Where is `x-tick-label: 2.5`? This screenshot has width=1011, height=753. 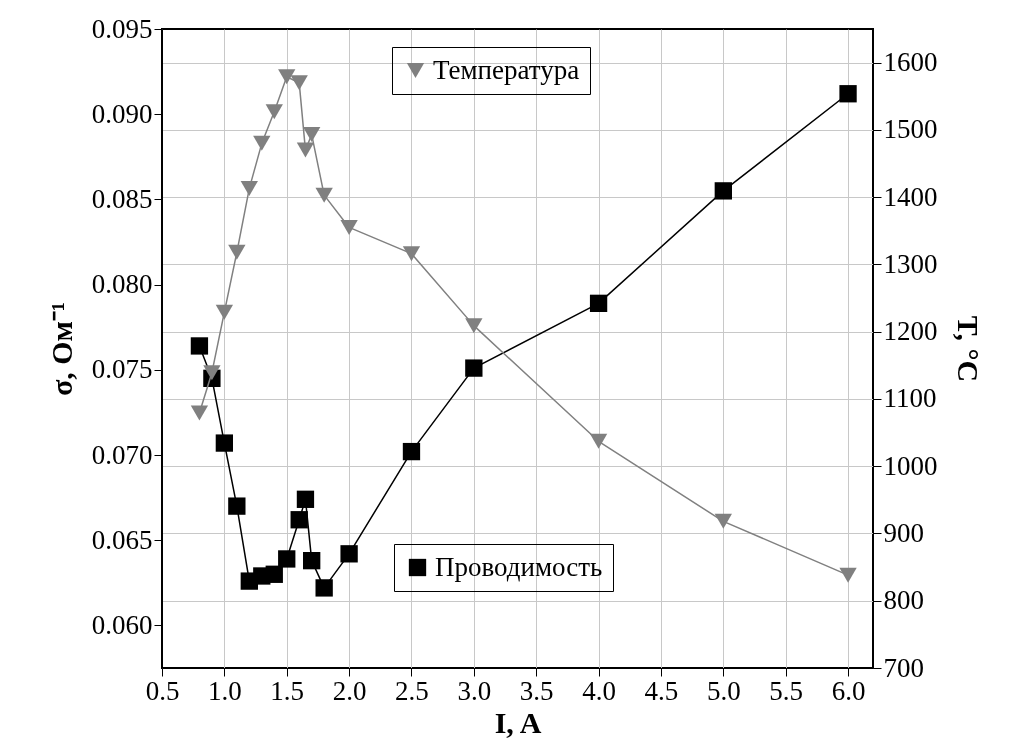 x-tick-label: 2.5 is located at coordinates (412, 690).